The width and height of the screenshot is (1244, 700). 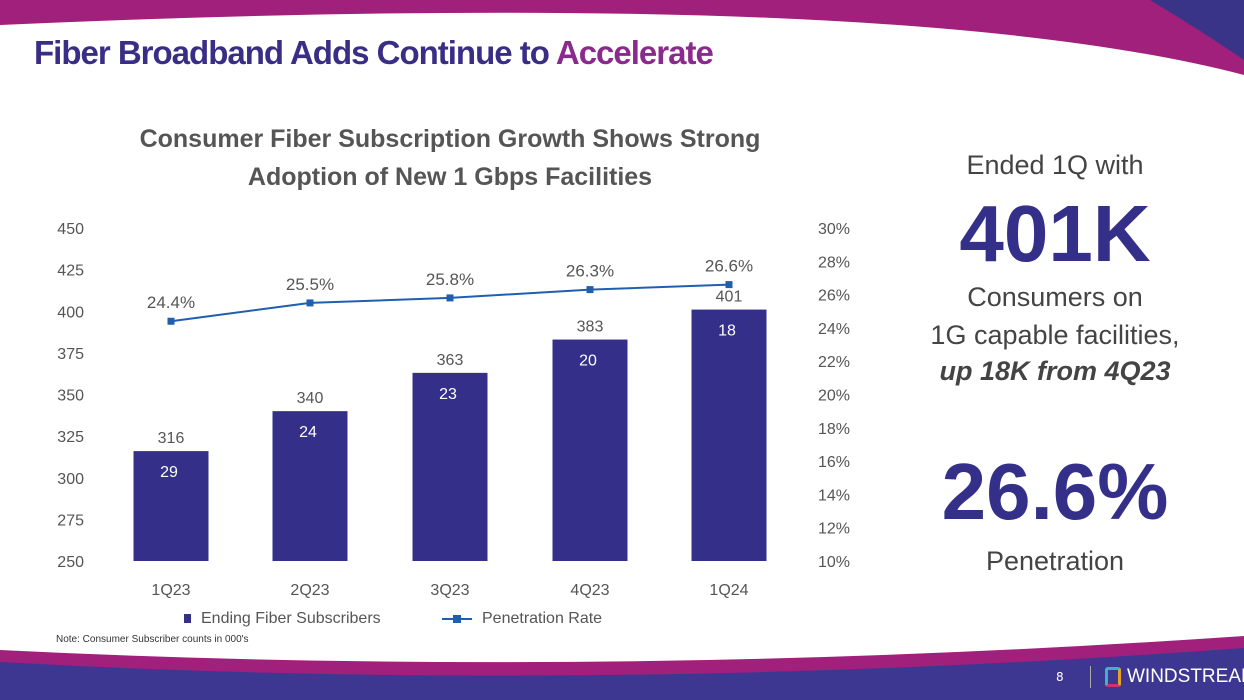 What do you see at coordinates (171, 302) in the screenshot?
I see `penetration-label: 24.4%` at bounding box center [171, 302].